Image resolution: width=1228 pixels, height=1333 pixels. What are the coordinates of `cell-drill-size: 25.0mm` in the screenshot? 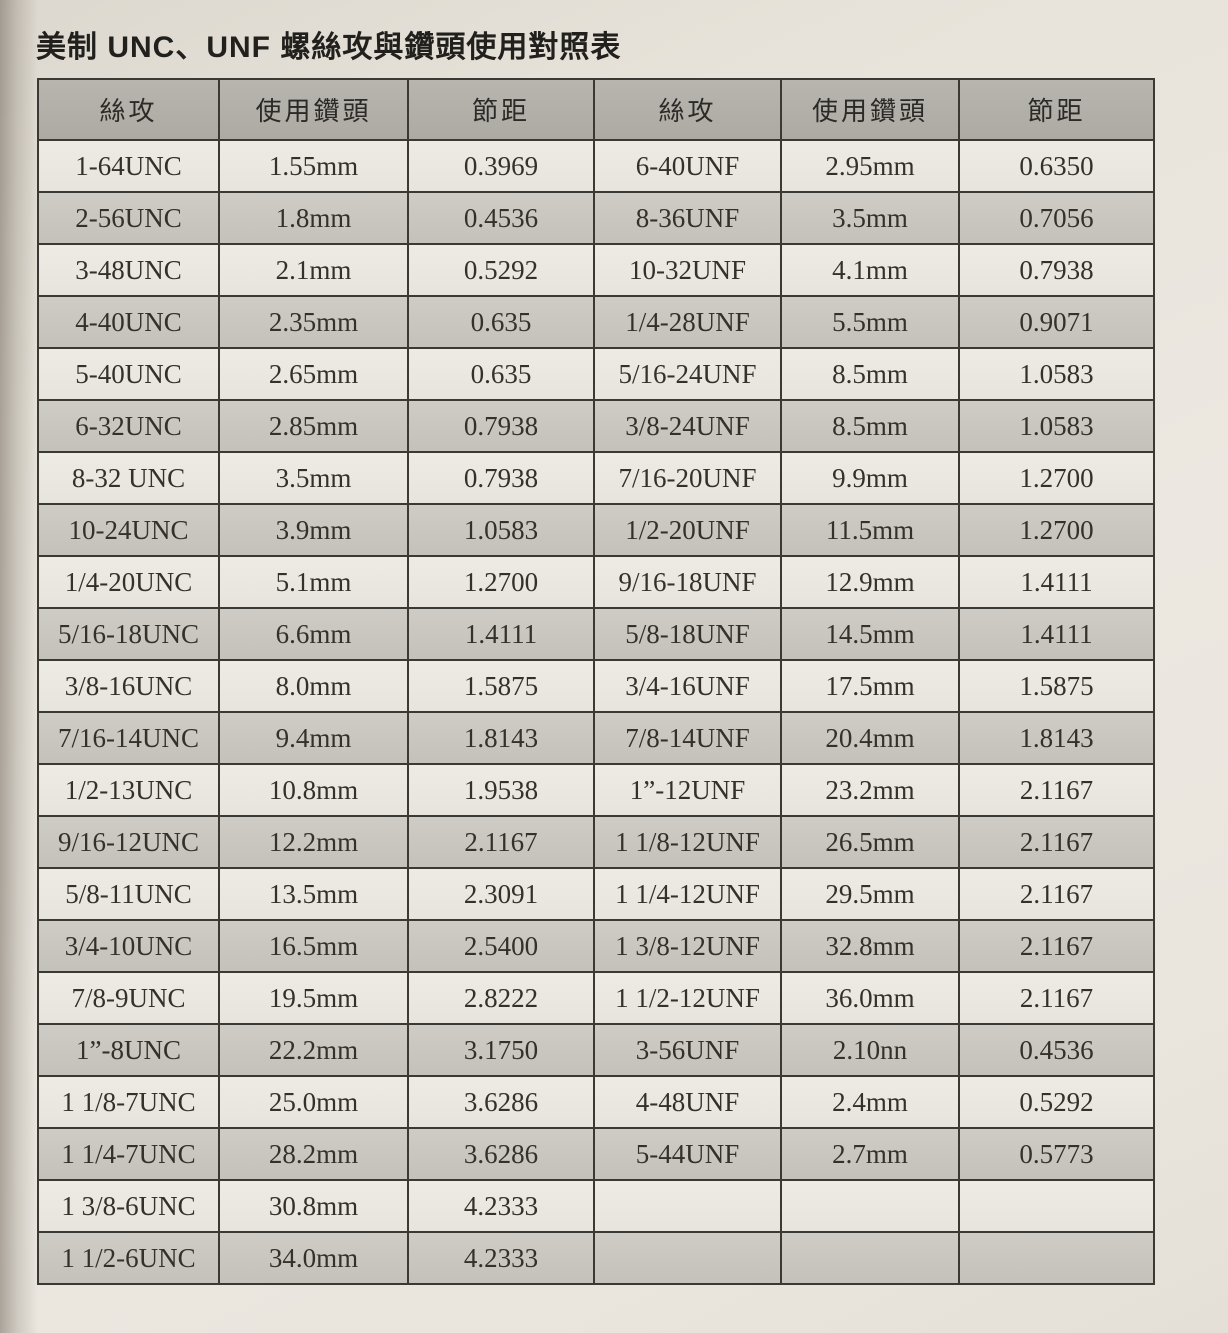 It's located at (313, 1102).